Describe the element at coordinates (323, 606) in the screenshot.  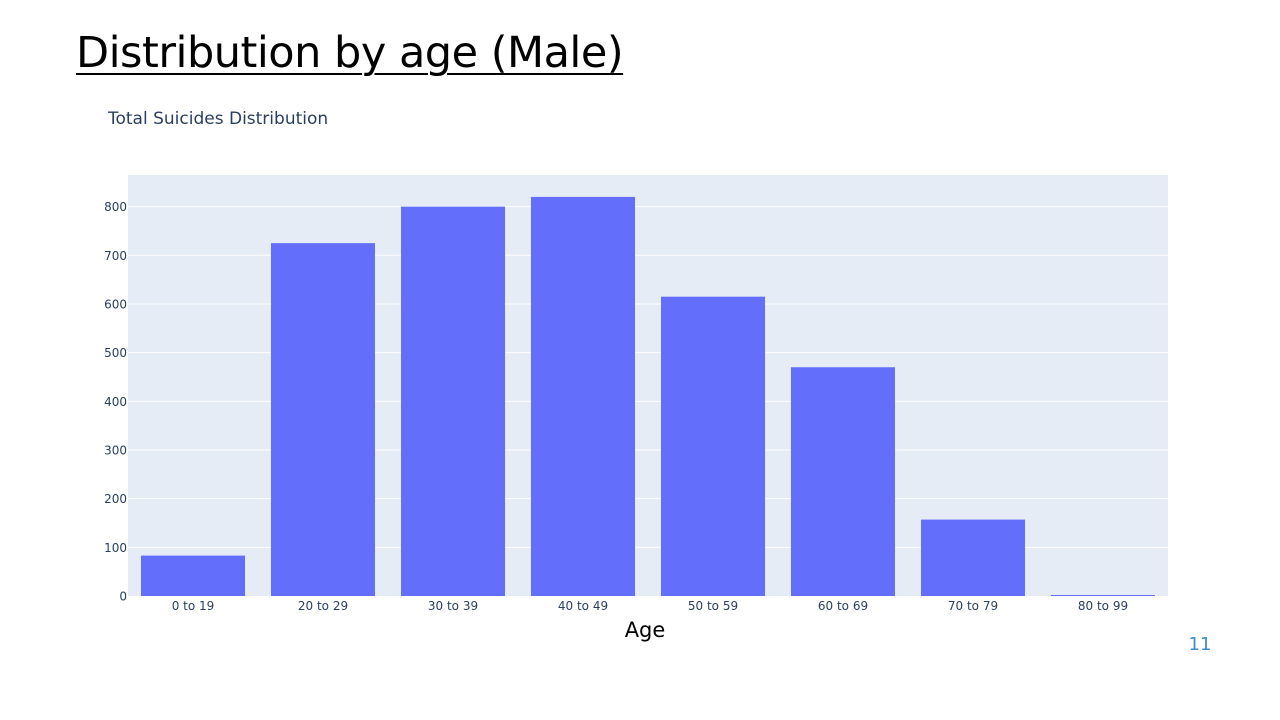
I see `x-tick-label: 20 to 29` at that location.